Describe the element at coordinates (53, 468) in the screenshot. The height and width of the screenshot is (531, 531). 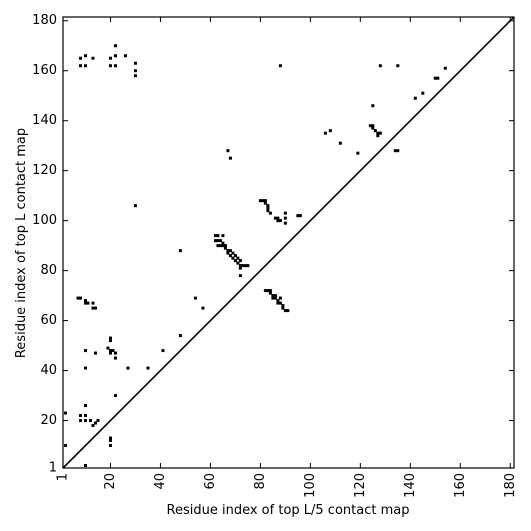
I see `y-tick-label: 1` at that location.